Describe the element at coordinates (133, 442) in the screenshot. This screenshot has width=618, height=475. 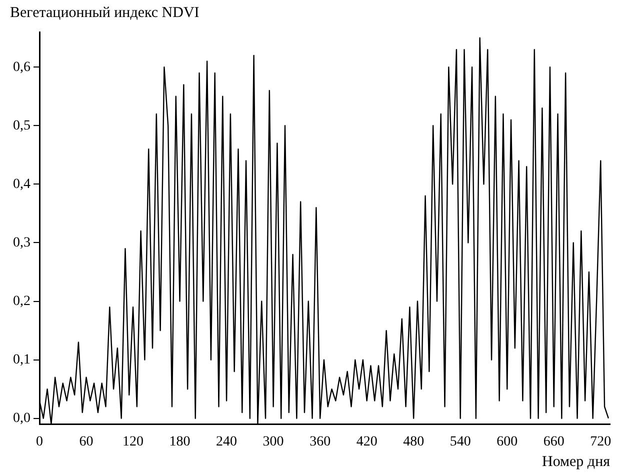
I see `x-tick-label: 120` at that location.